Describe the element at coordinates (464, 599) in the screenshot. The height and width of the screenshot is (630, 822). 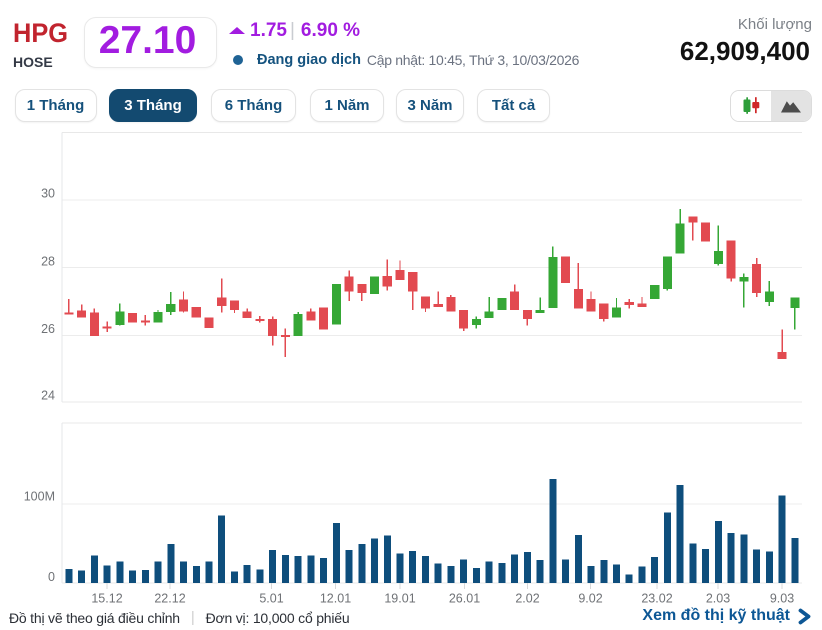
I see `svg-text: 26.01` at that location.